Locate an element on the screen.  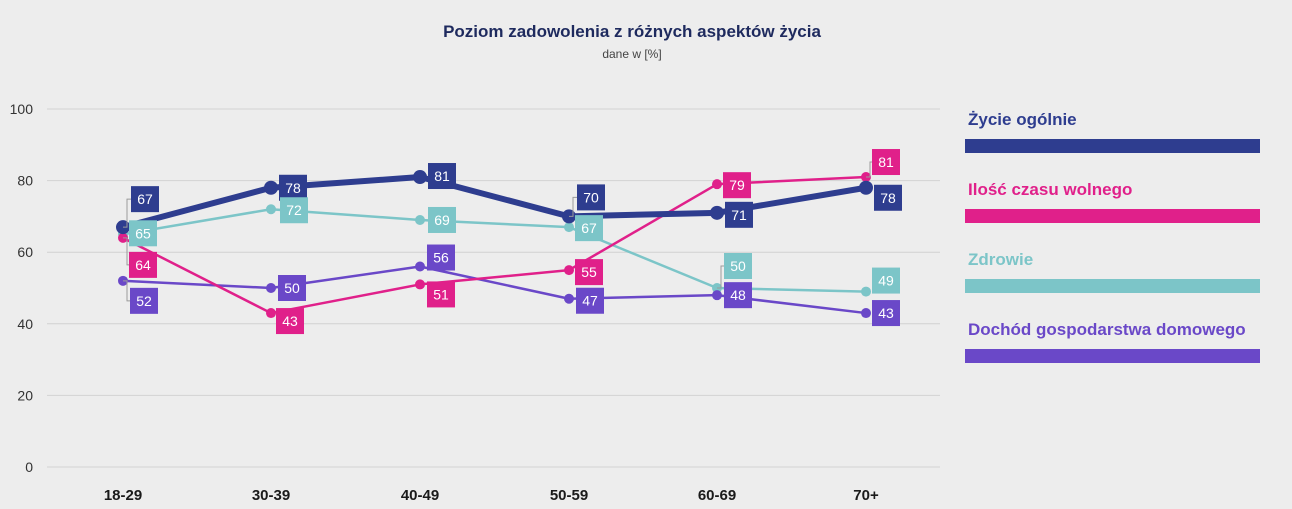
data-label: 55 is located at coordinates (589, 272).